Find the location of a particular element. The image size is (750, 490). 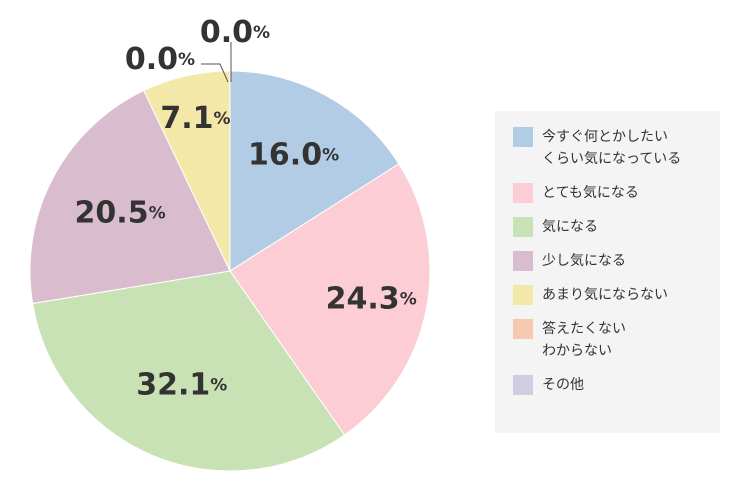

legend-label-2-line-1: 気になる is located at coordinates (570, 227).